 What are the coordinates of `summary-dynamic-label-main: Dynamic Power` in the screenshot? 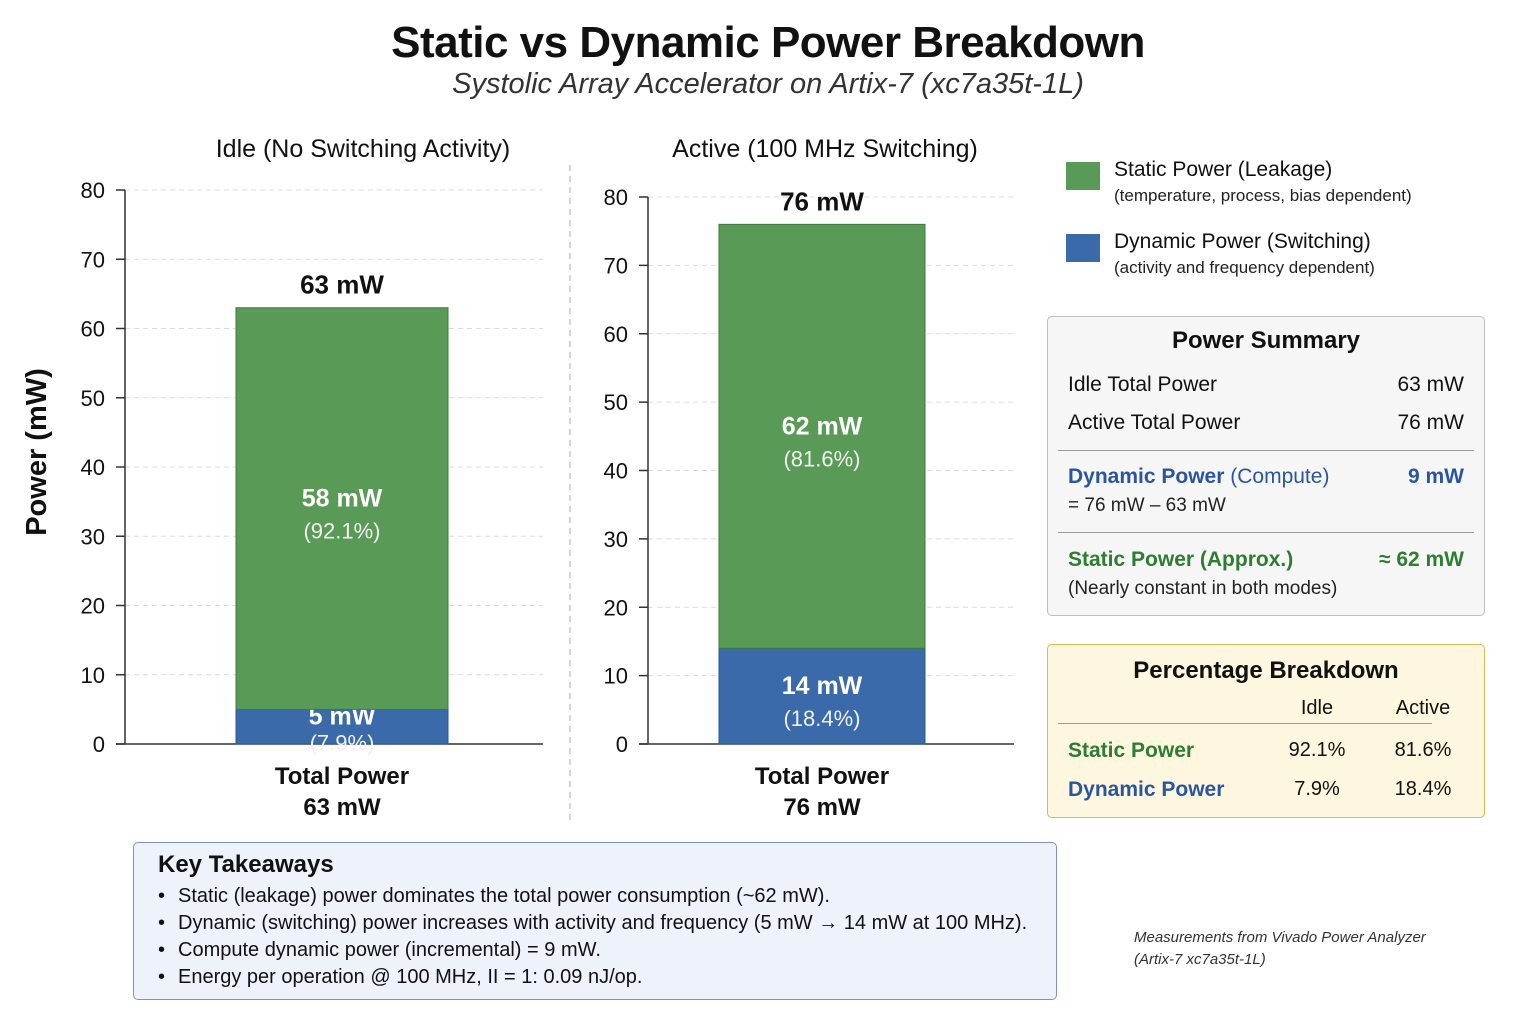 It's located at (1146, 476).